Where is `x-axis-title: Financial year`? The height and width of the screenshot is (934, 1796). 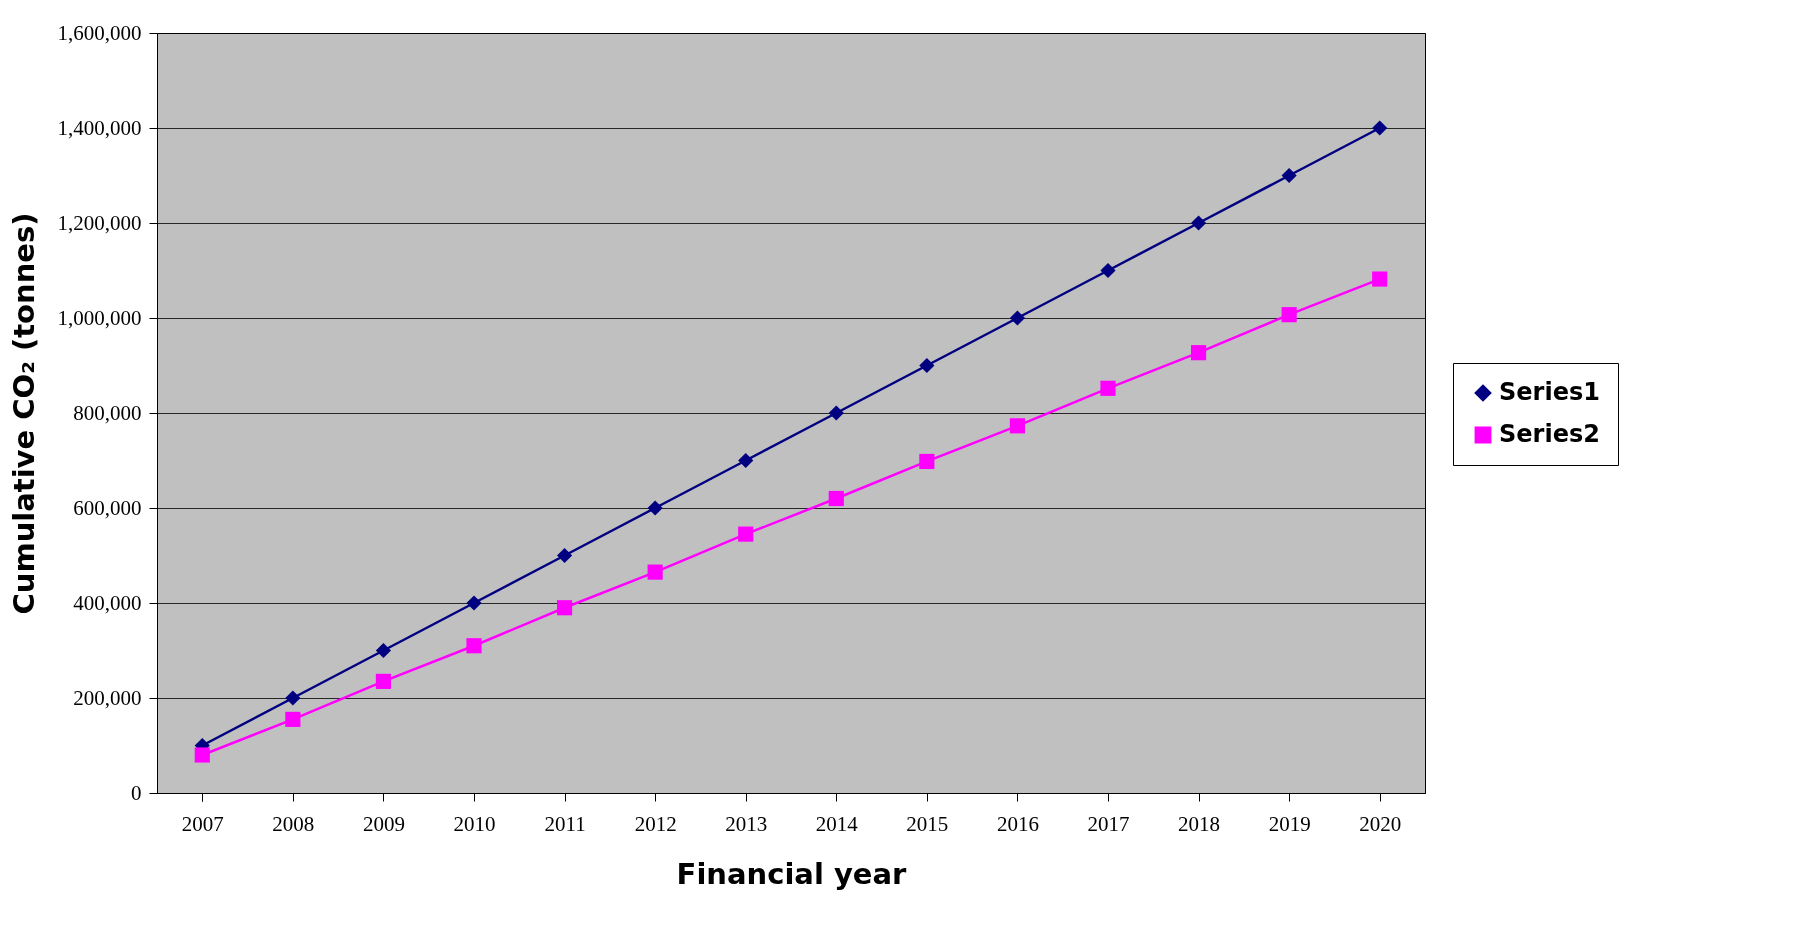
x-axis-title: Financial year is located at coordinates (792, 873).